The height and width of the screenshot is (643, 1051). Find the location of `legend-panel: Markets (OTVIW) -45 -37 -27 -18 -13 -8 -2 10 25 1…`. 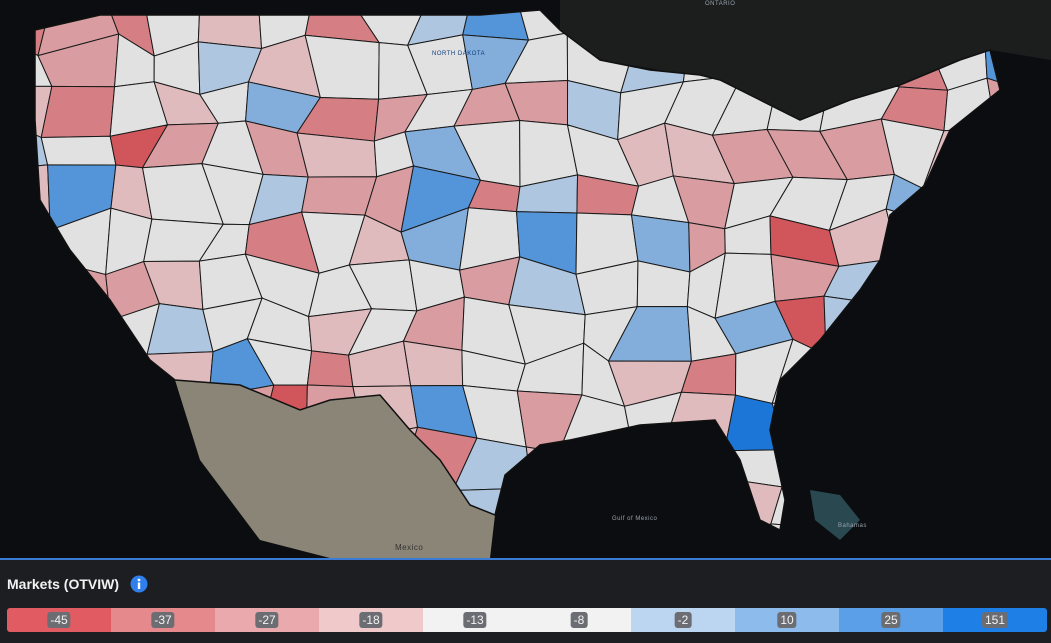

legend-panel: Markets (OTVIW) -45 -37 -27 -18 -13 -8 -2 10 25 1… is located at coordinates (525, 600).